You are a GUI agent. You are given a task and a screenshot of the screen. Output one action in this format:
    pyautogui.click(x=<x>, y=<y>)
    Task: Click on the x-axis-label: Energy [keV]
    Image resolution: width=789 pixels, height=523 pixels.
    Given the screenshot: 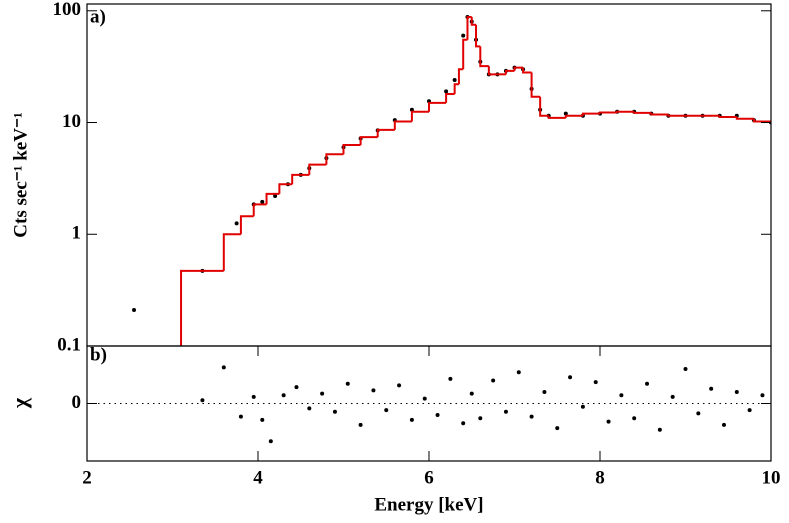 What is the action you would take?
    pyautogui.click(x=428, y=504)
    